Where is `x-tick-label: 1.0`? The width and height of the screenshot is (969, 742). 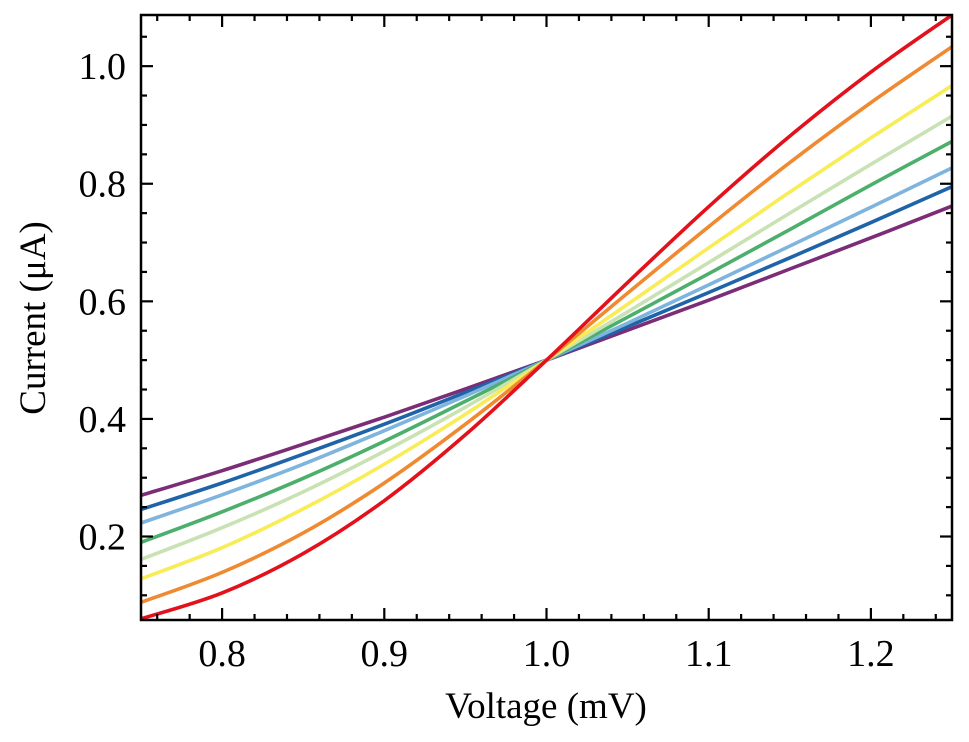
x-tick-label: 1.0 is located at coordinates (547, 654).